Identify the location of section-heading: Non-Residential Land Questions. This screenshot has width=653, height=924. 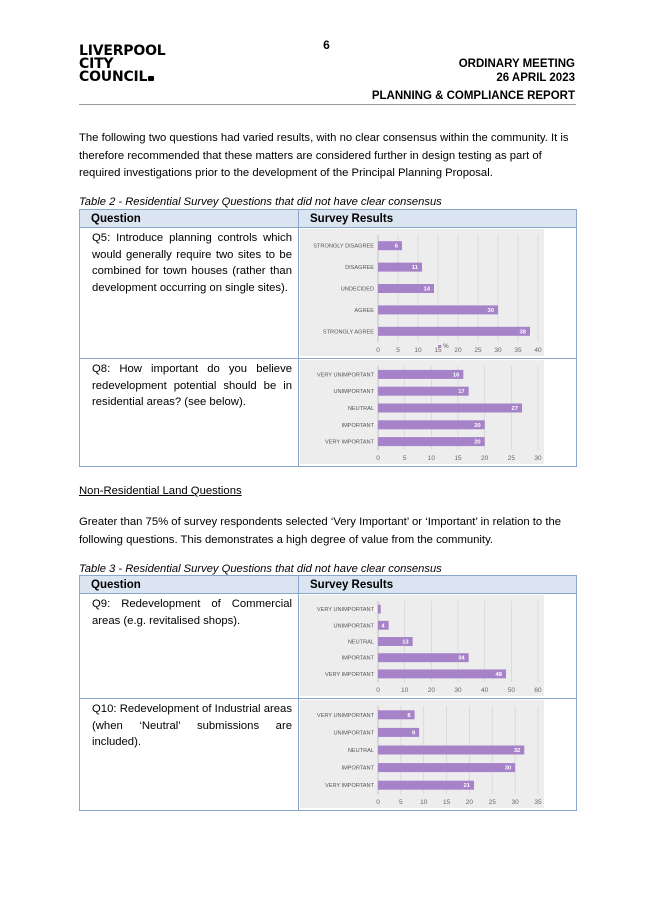
(160, 491).